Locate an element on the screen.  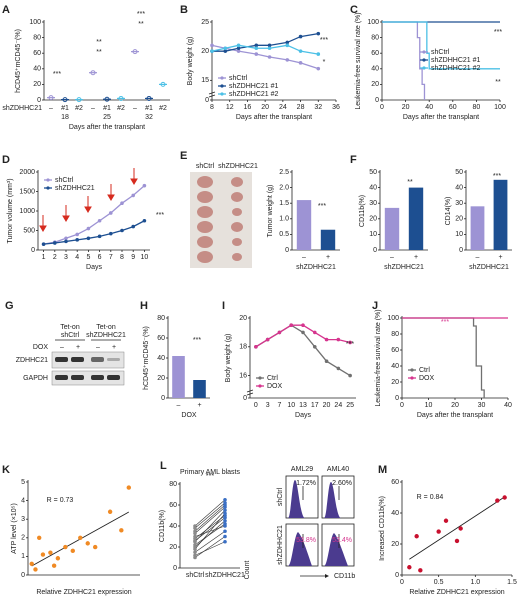
x-tick-label: 1.5 is located at coordinates (512, 582).